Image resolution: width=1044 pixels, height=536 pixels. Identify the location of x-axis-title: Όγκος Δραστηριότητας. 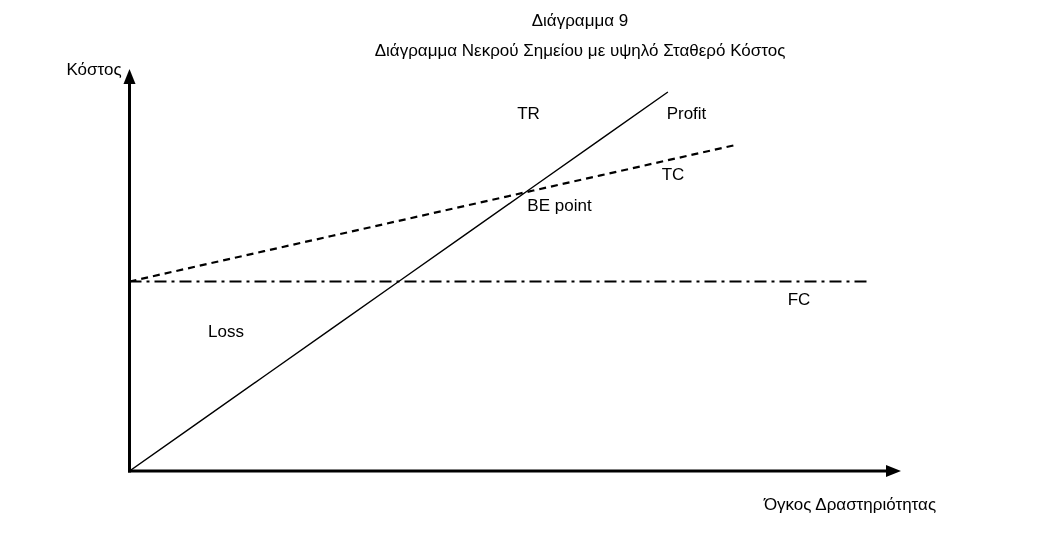
(850, 505).